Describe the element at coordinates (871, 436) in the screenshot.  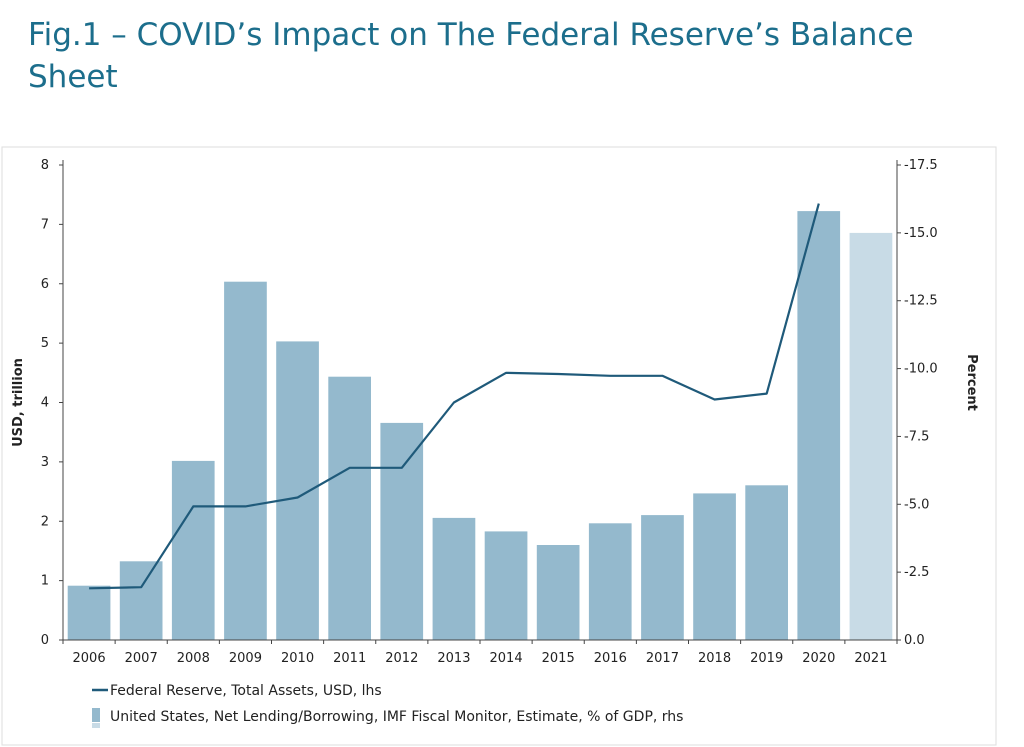
I see `bar-2021` at that location.